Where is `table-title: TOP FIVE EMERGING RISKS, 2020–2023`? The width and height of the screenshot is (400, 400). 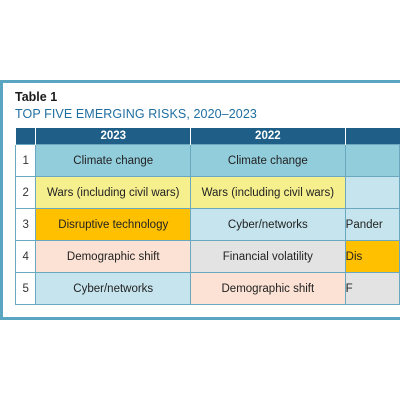
table-title: TOP FIVE EMERGING RISKS, 2020–2023 is located at coordinates (136, 114).